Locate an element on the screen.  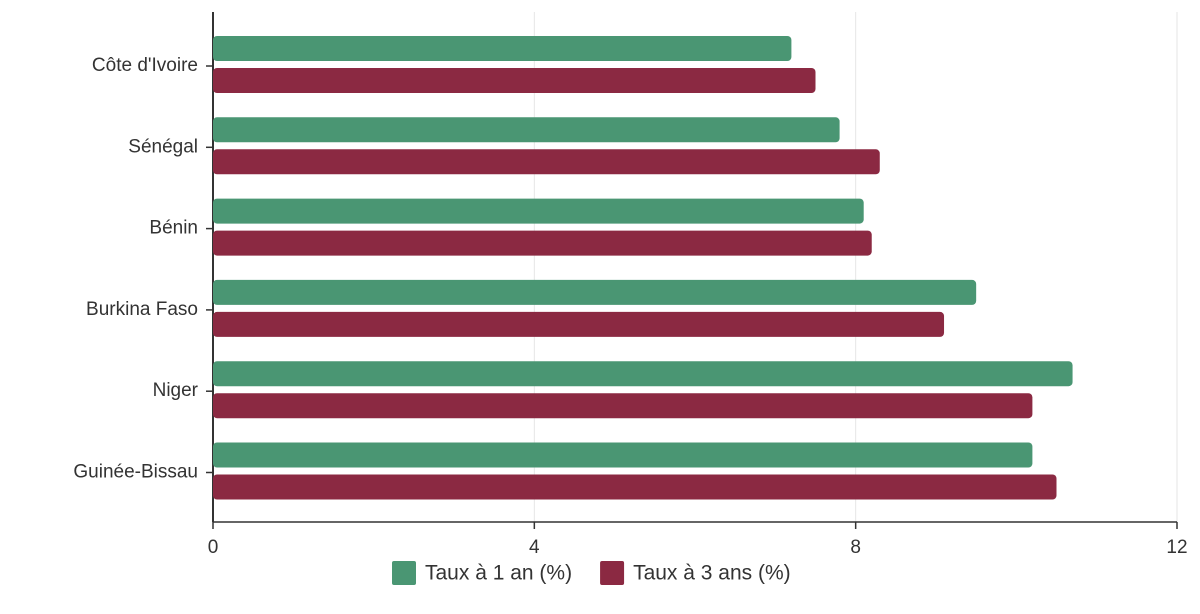
x-tick-label: 0 is located at coordinates (213, 547).